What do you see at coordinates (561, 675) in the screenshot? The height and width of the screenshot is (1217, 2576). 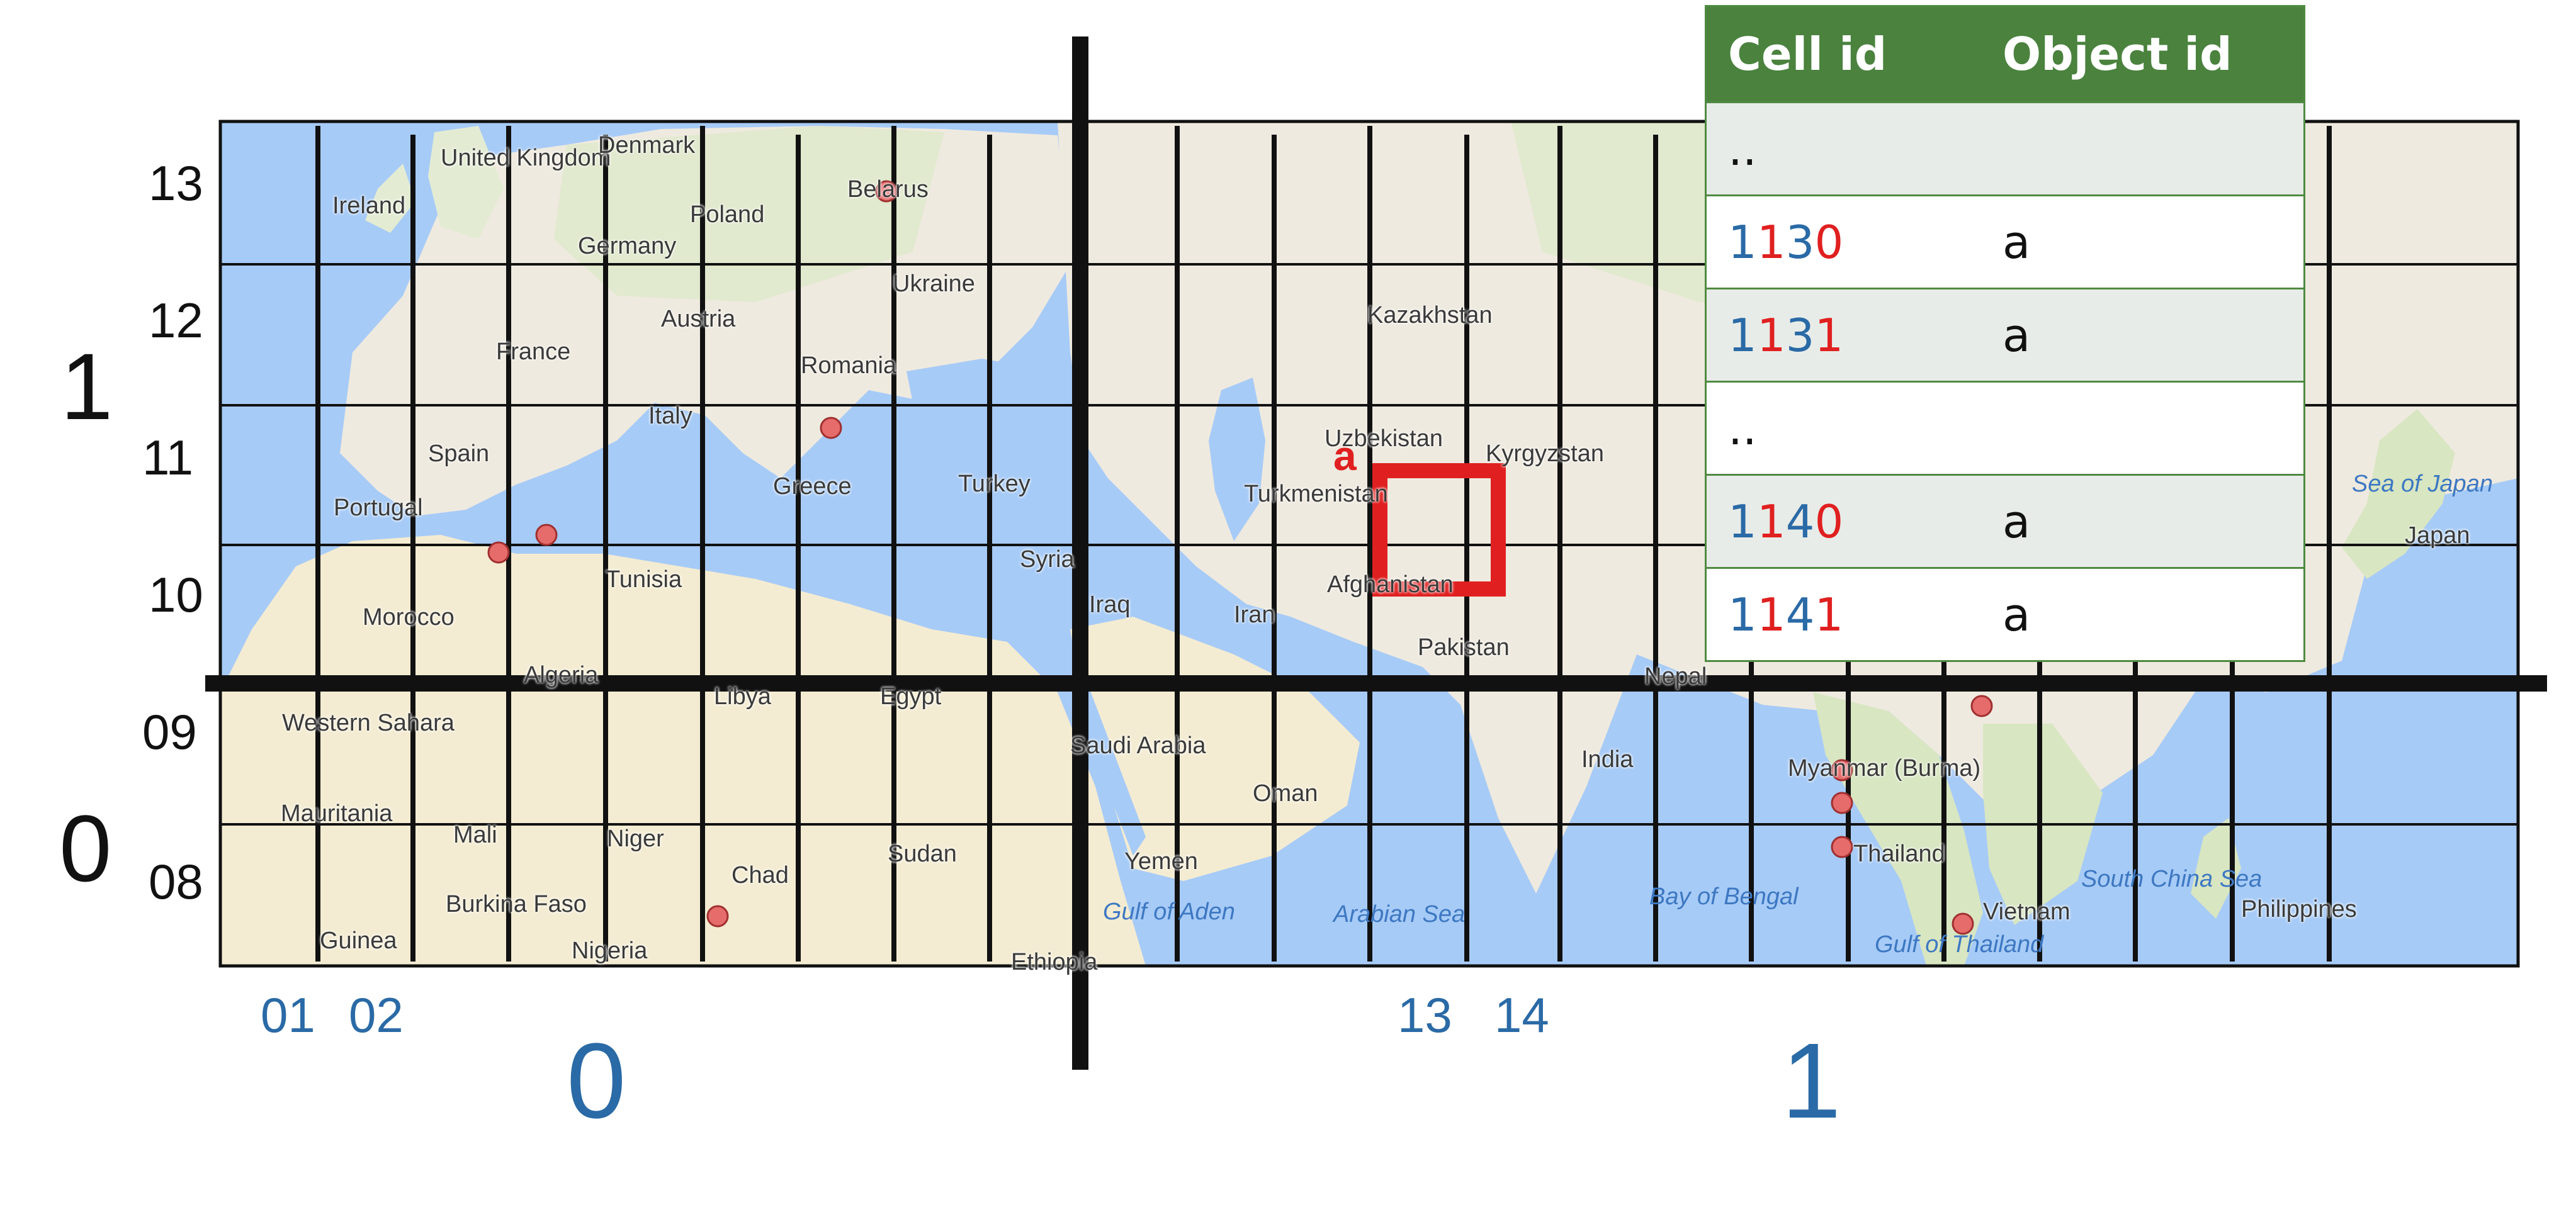 I see `place-label: Algeria` at bounding box center [561, 675].